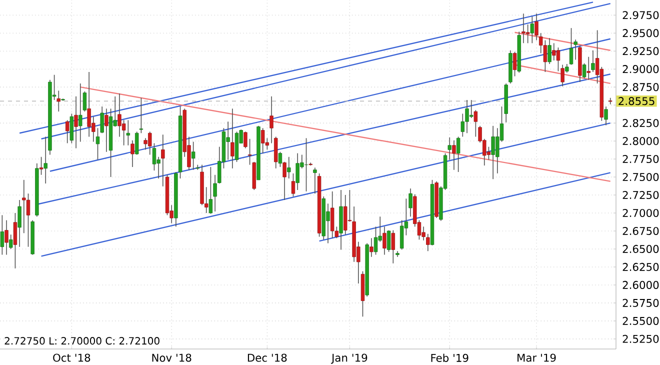  Describe the element at coordinates (349, 359) in the screenshot. I see `x-tick-label: Jan '19` at that location.